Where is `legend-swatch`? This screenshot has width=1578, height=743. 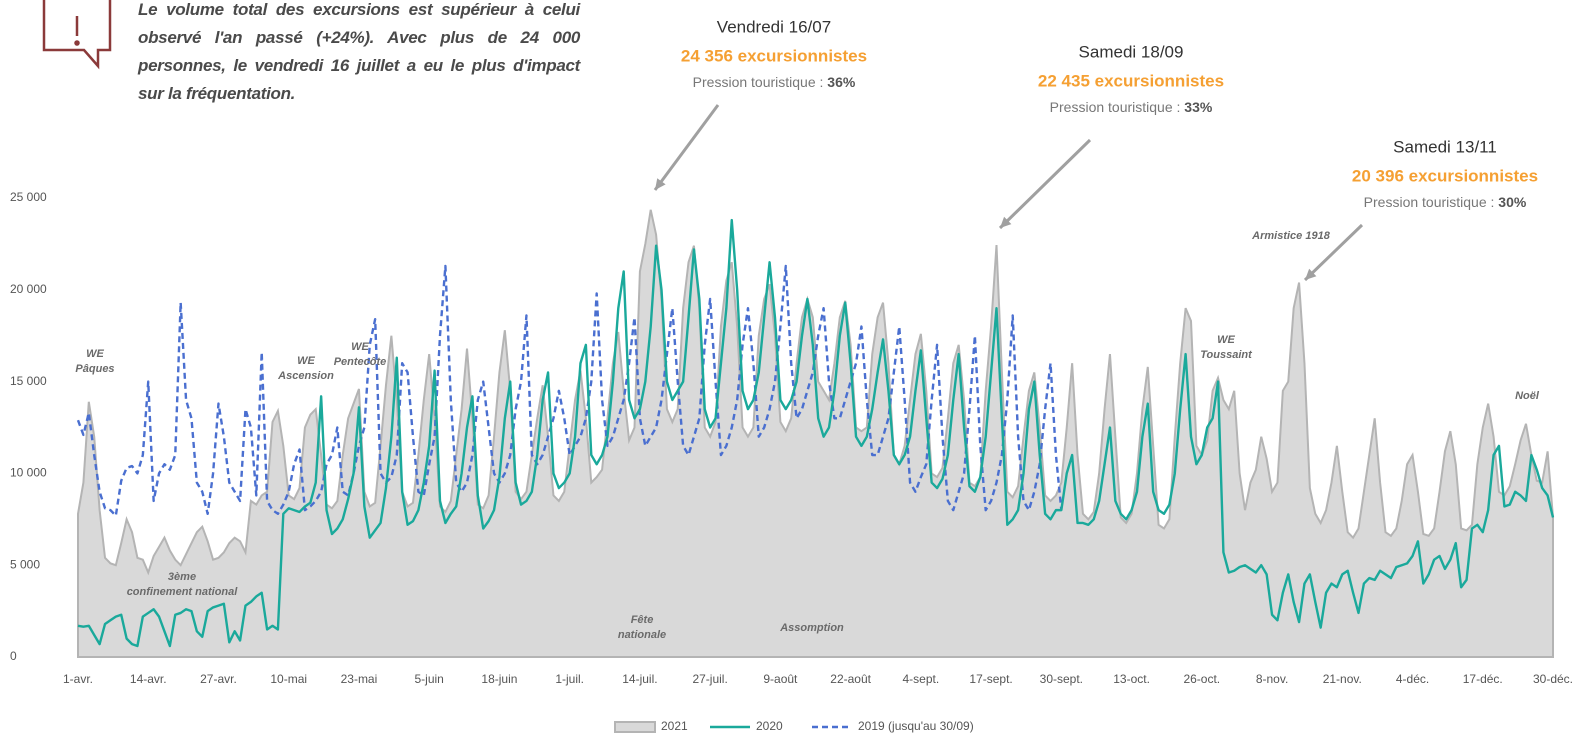 legend-swatch is located at coordinates (635, 727).